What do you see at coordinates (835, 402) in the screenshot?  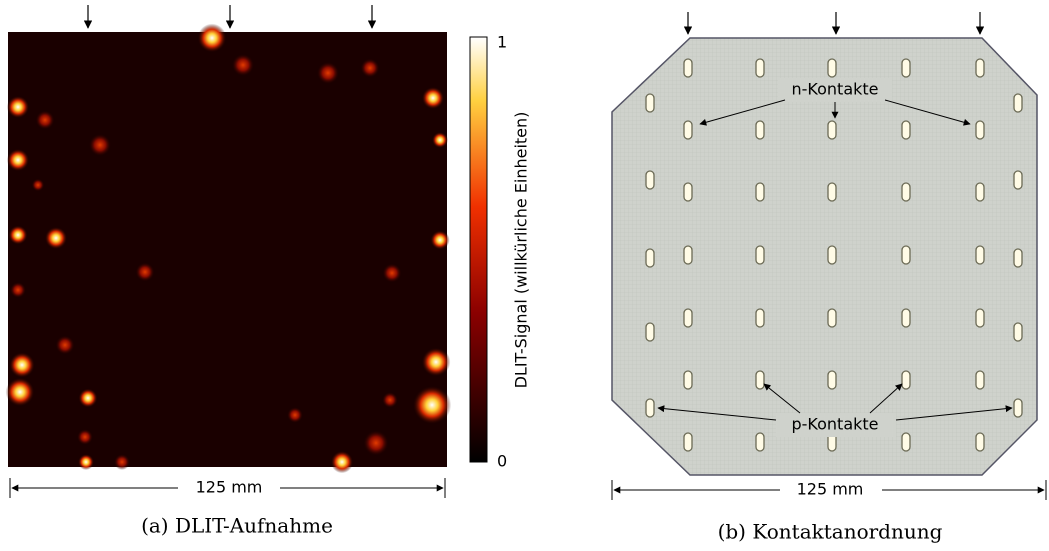 I see `p-arrows` at bounding box center [835, 402].